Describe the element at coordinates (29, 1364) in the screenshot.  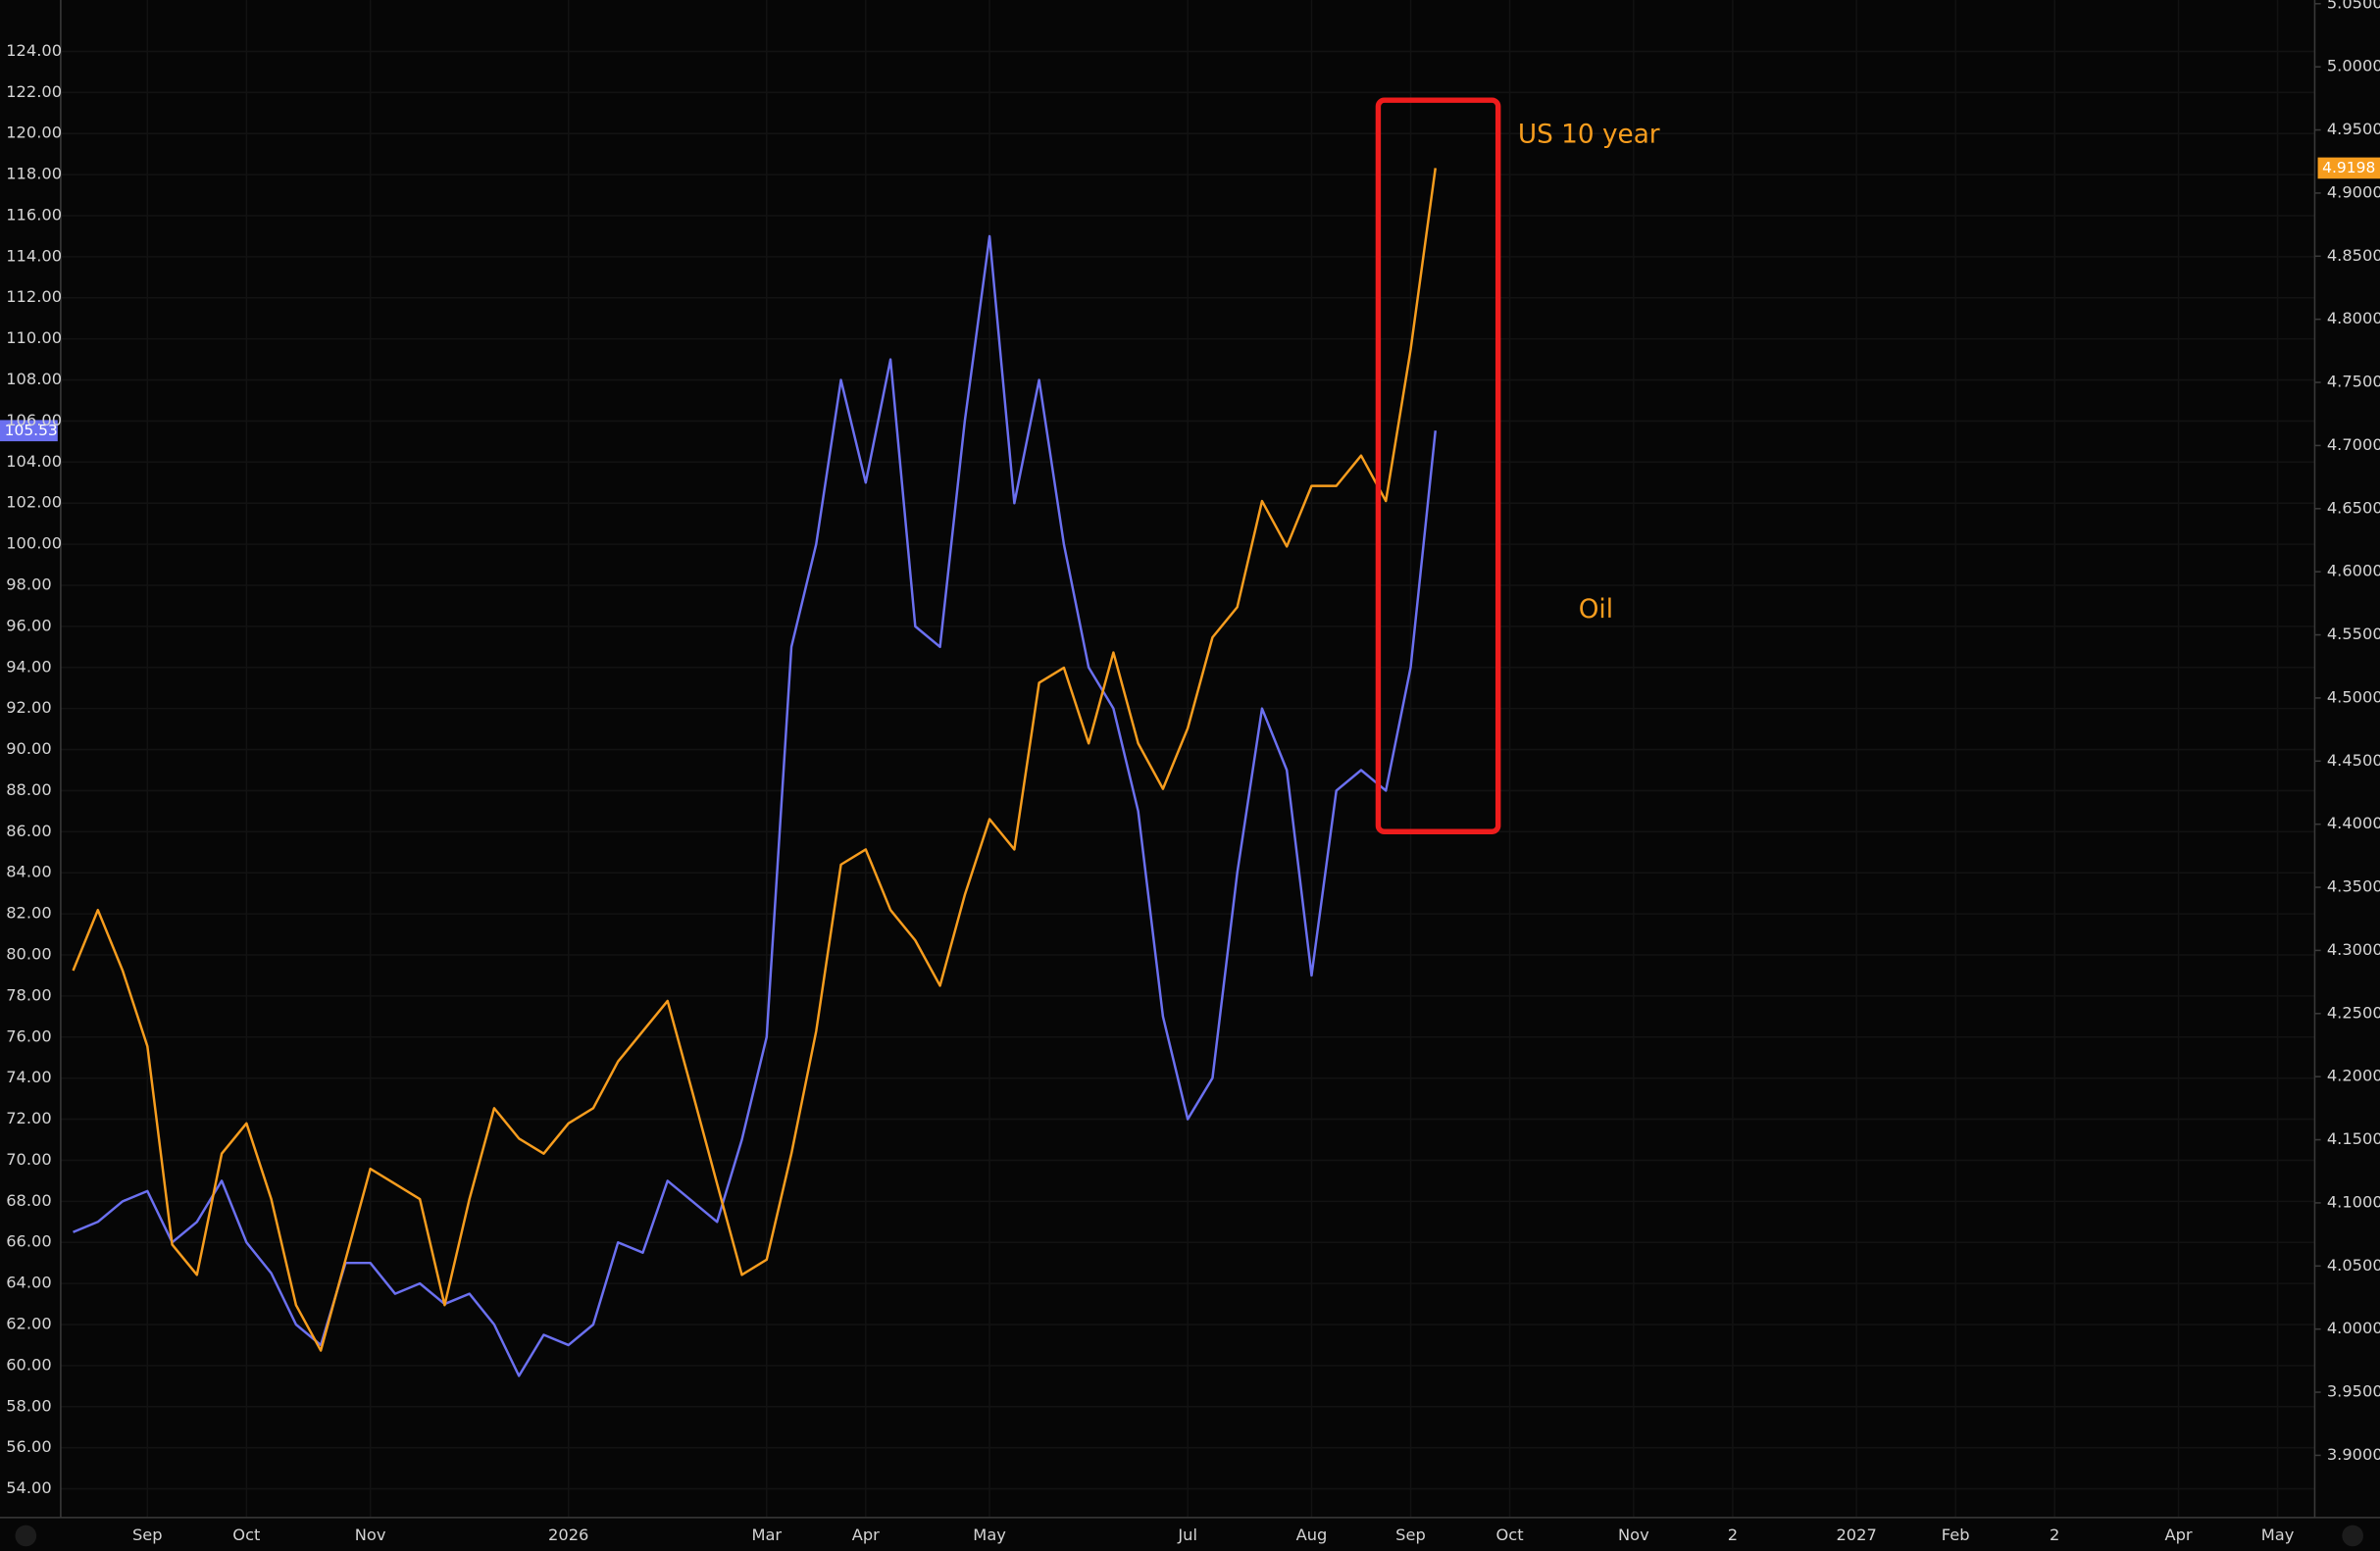
I see `y-tick-label: 60.00` at that location.